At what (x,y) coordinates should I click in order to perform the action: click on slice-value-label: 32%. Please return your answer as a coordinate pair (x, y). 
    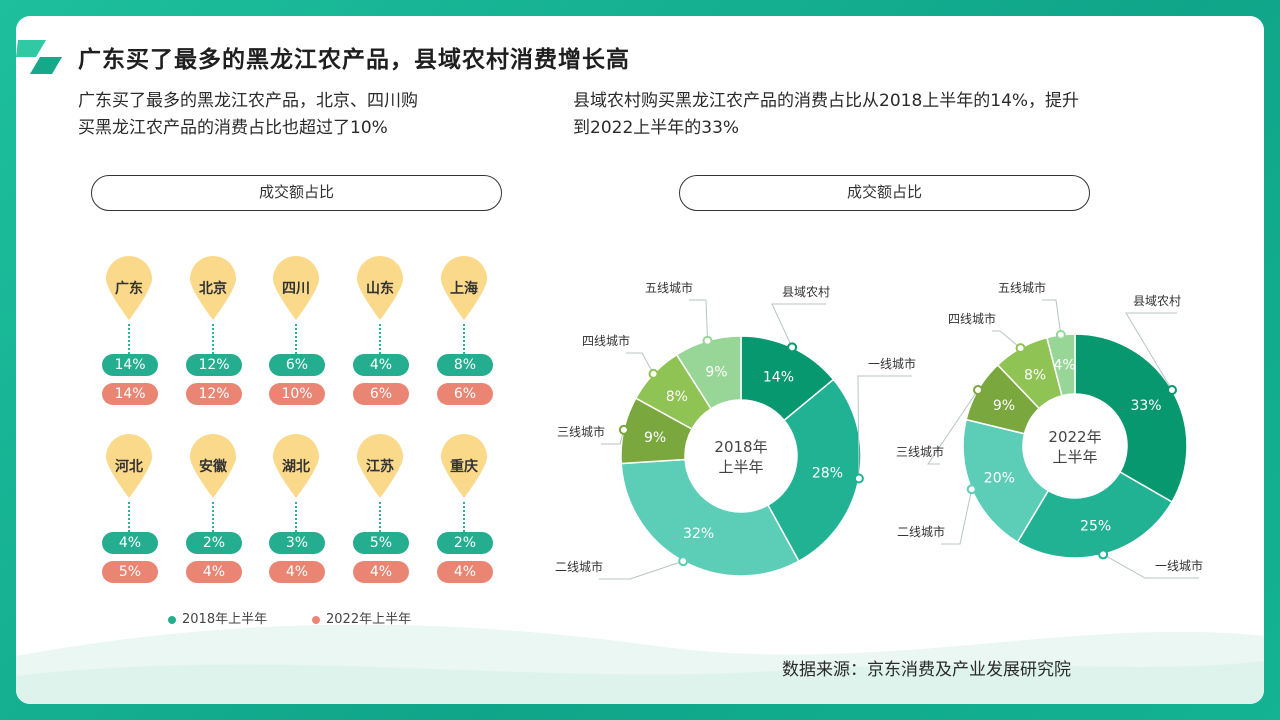
    Looking at the image, I should click on (698, 534).